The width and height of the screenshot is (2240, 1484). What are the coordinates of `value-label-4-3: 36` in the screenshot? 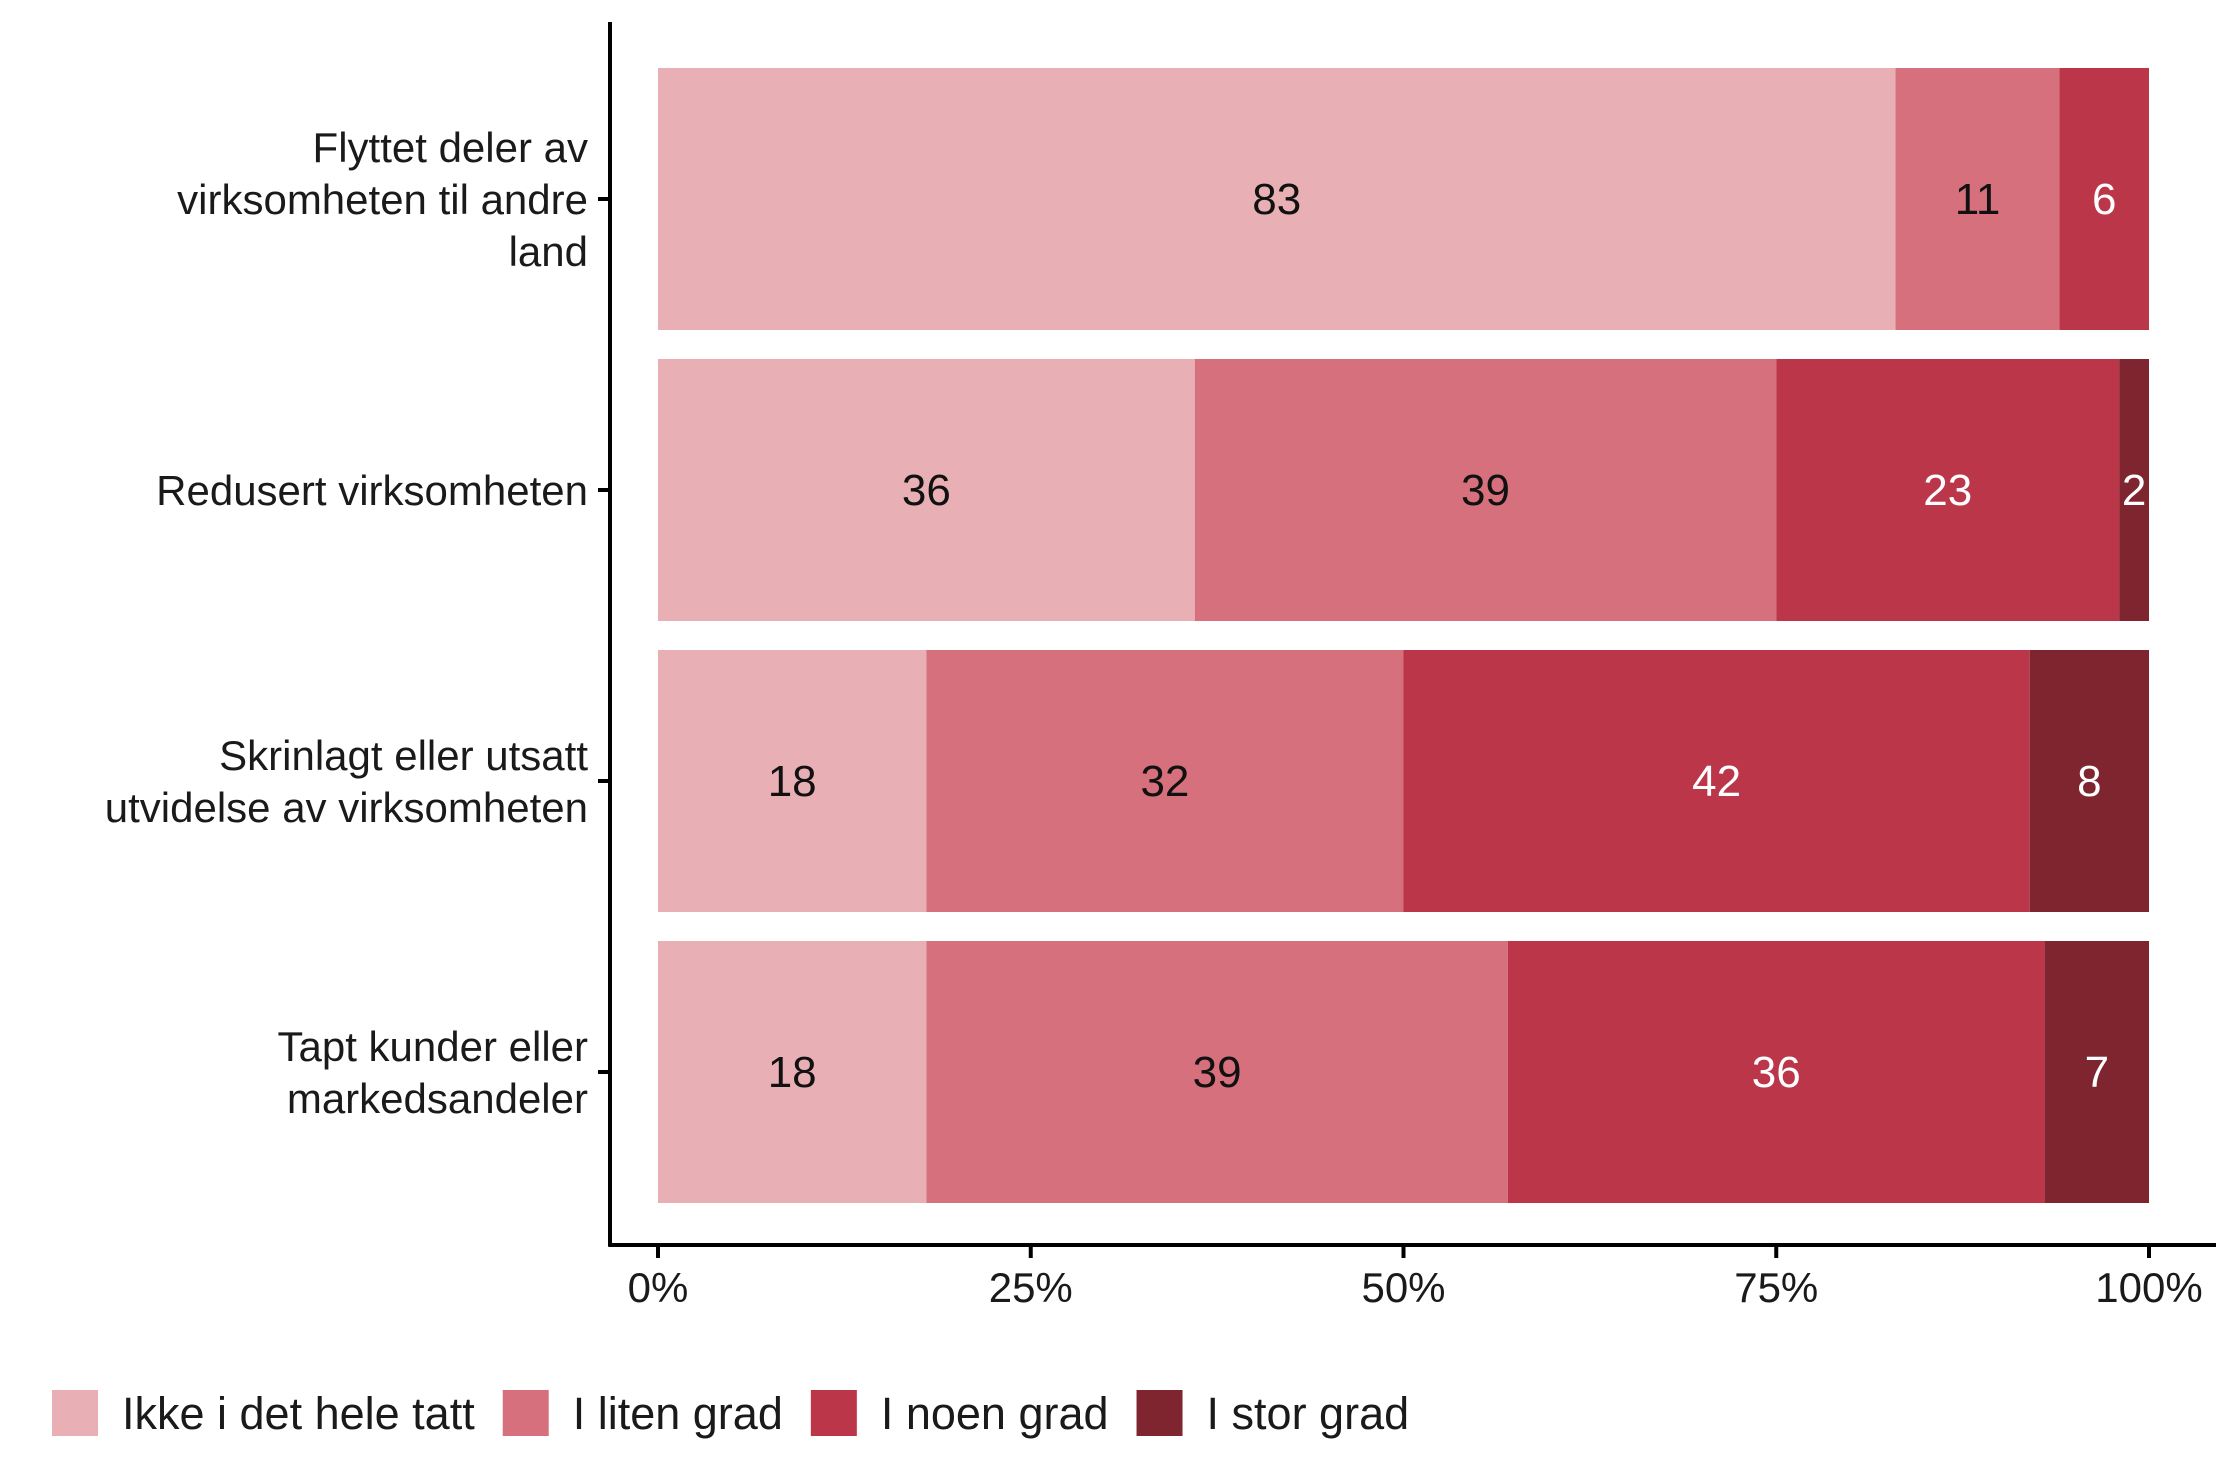 It's located at (1776, 1072).